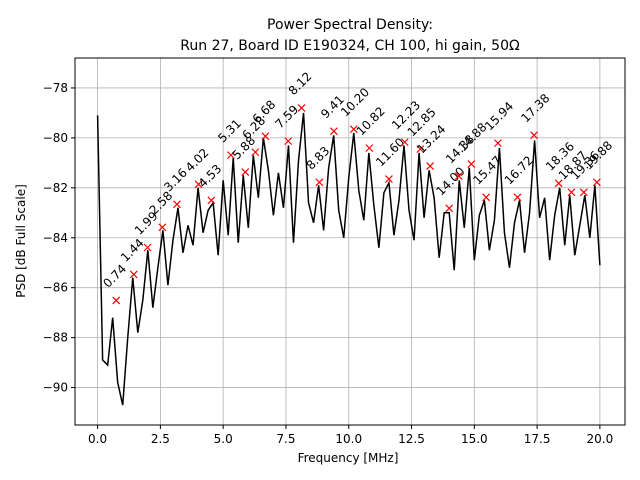 This screenshot has width=640, height=480. I want to click on y-tick-label: −82, so click(55, 188).